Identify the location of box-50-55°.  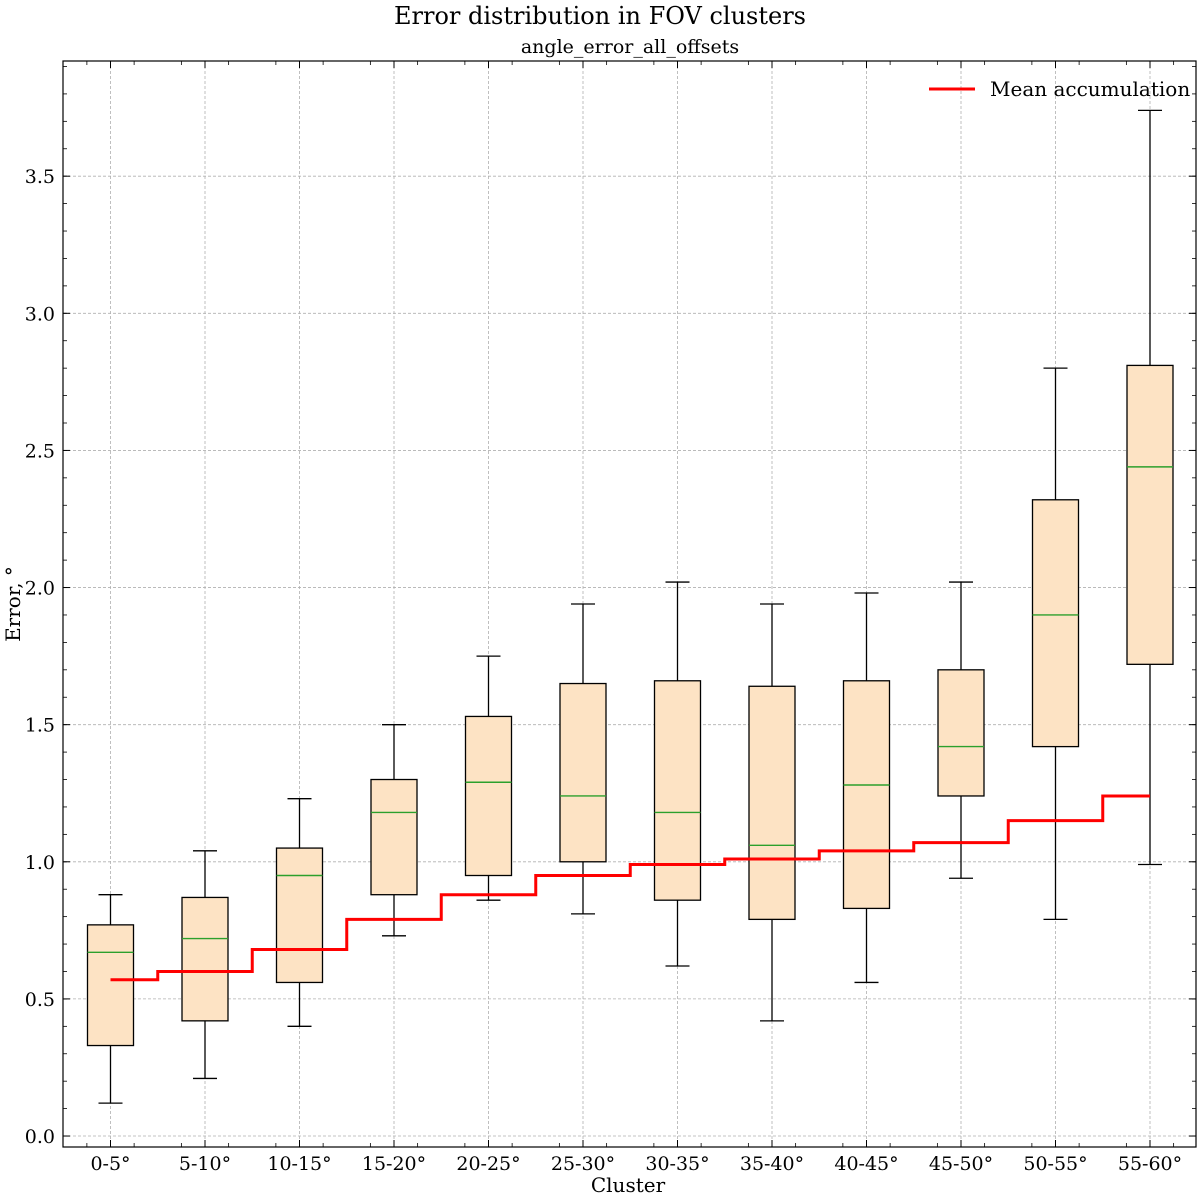
(1055, 644).